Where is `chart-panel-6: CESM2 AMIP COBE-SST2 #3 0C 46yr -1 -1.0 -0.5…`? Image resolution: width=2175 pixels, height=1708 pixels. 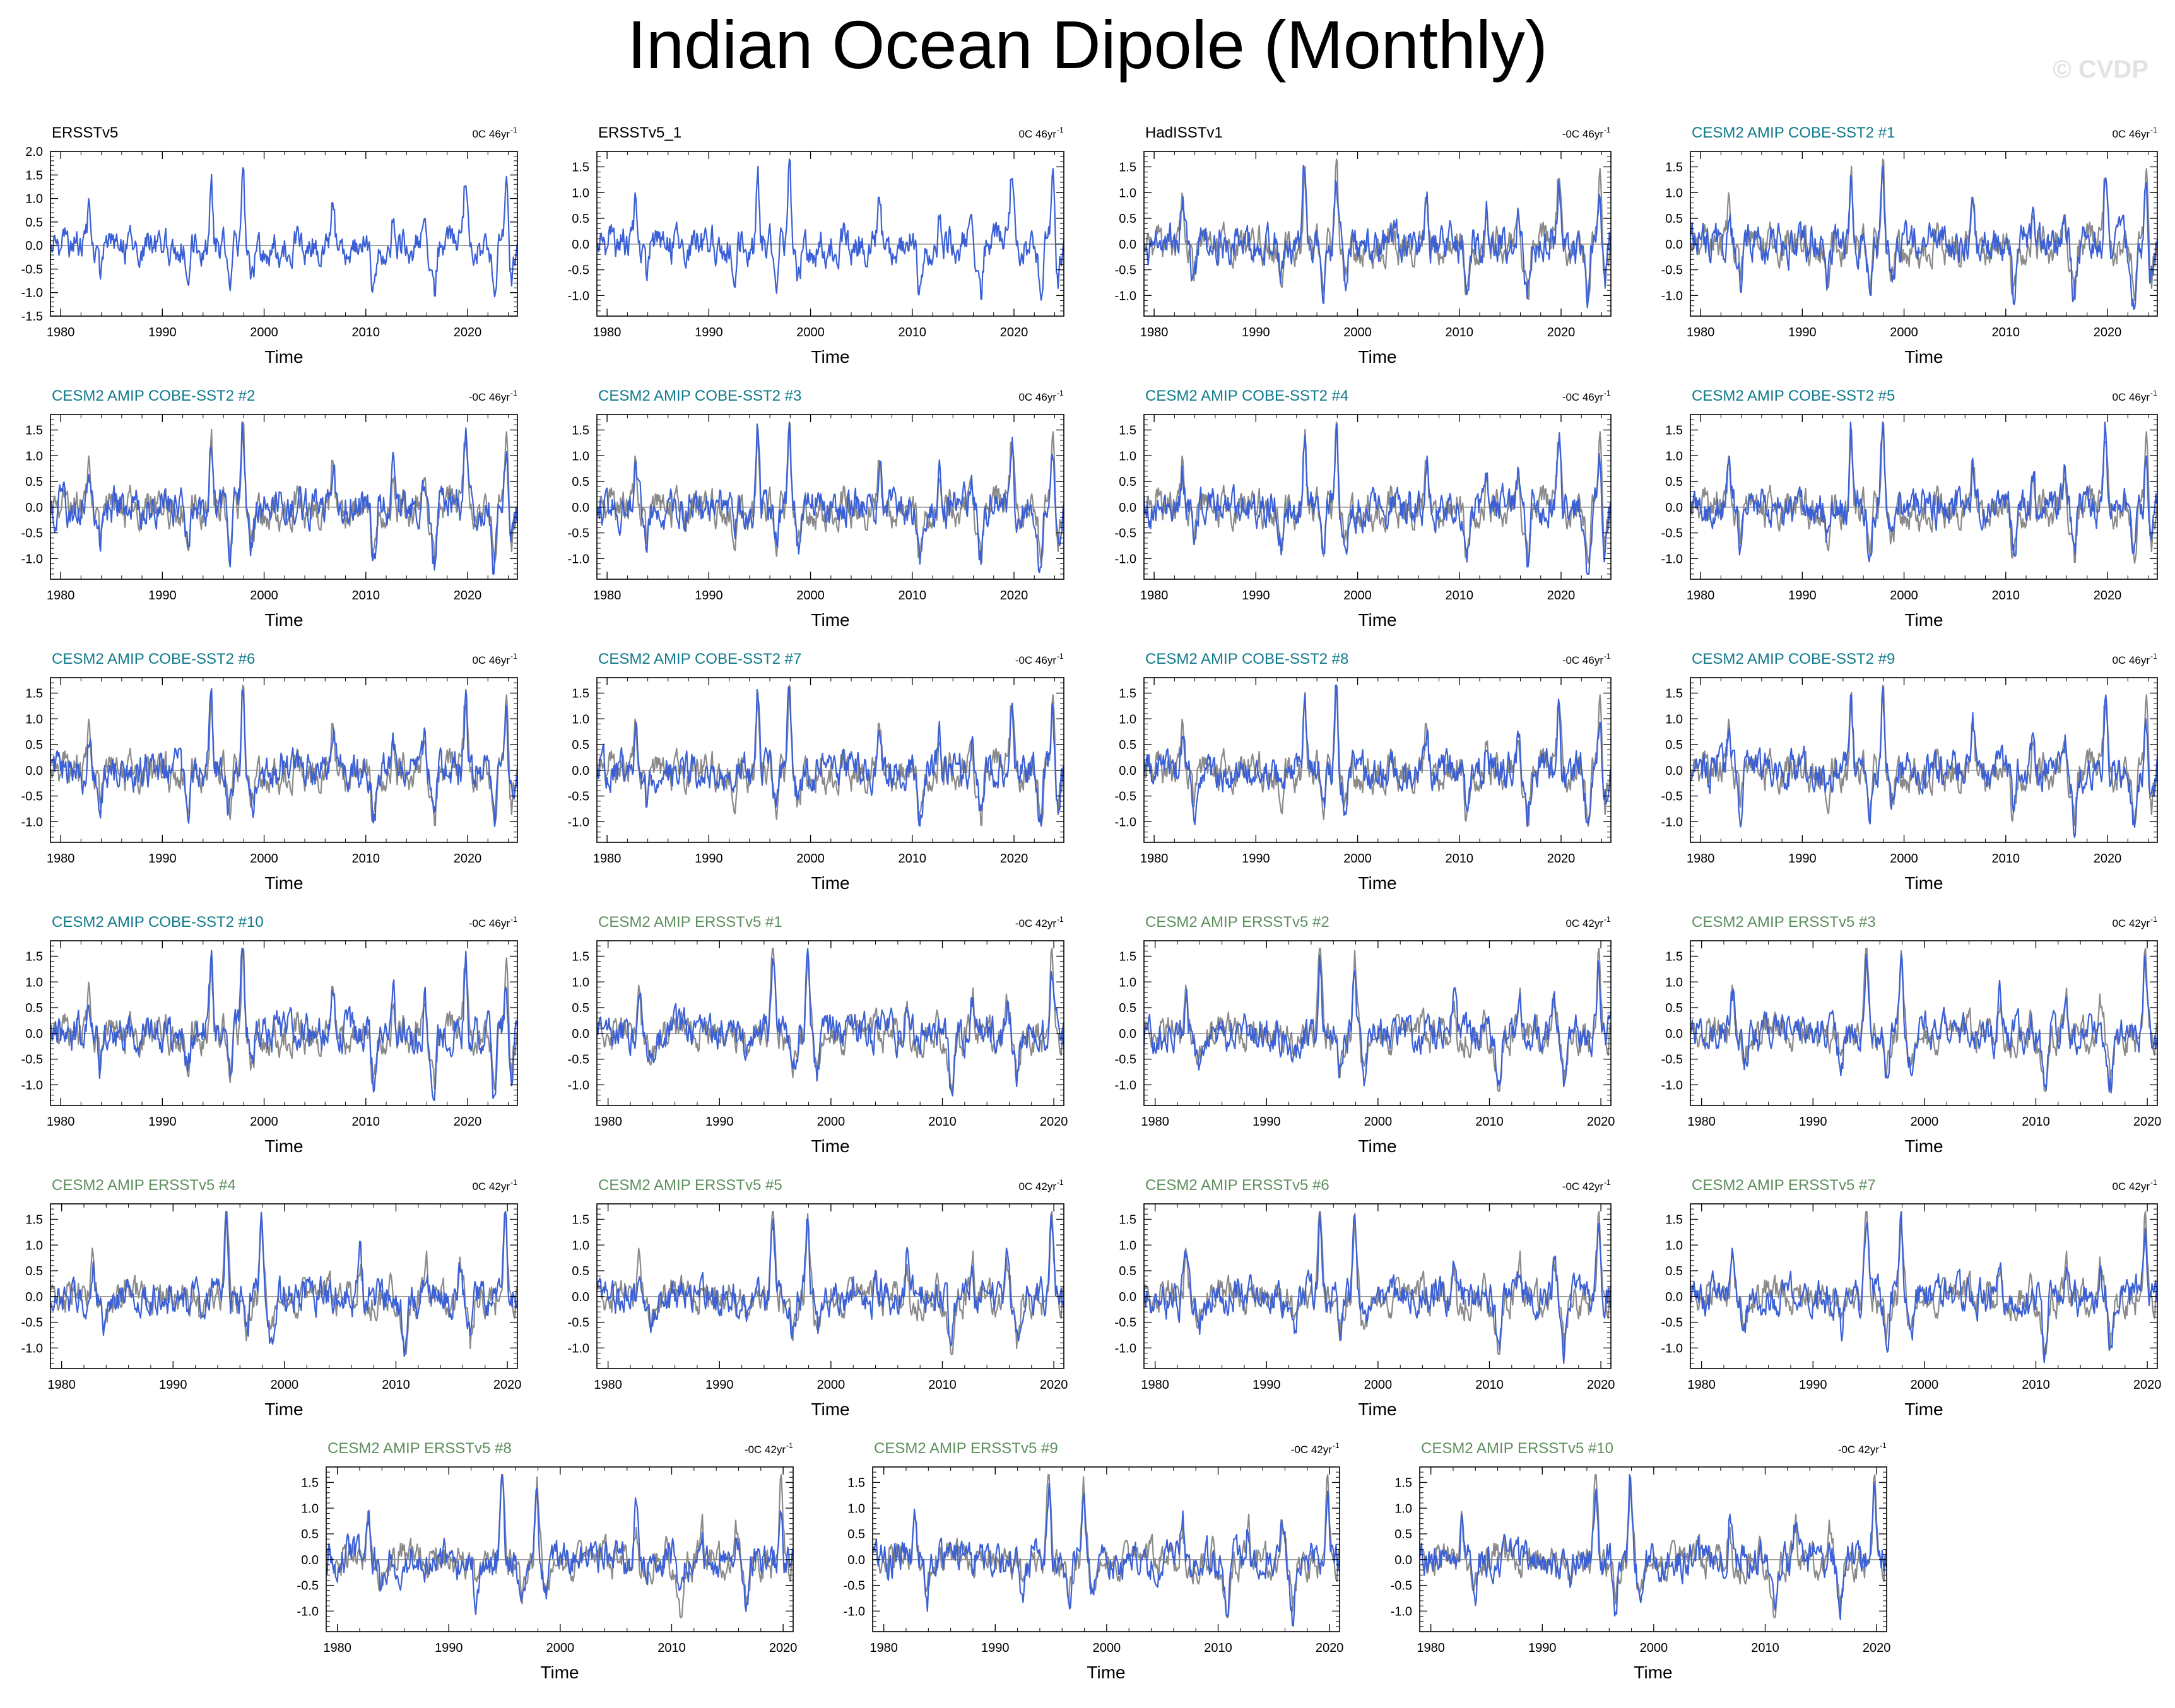
chart-panel-6: CESM2 AMIP COBE-SST2 #3 0C 46yr -1 -1.0 -0.5… is located at coordinates (816, 508).